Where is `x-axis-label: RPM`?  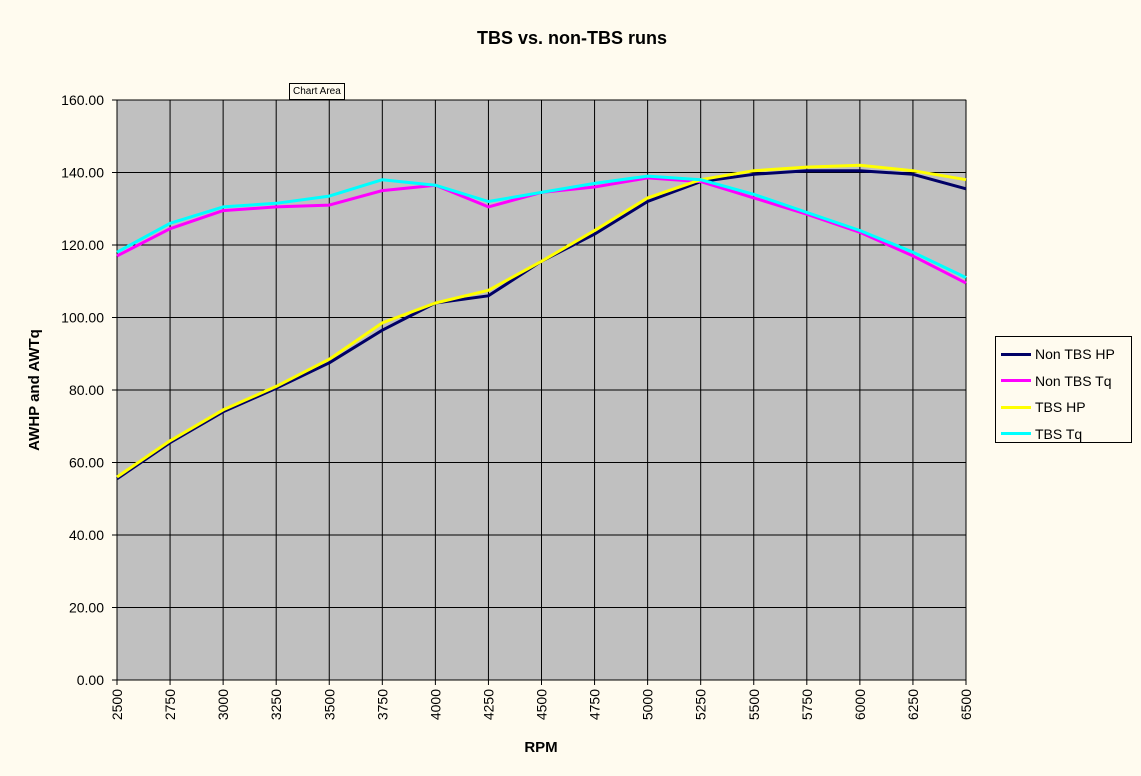 x-axis-label: RPM is located at coordinates (540, 747).